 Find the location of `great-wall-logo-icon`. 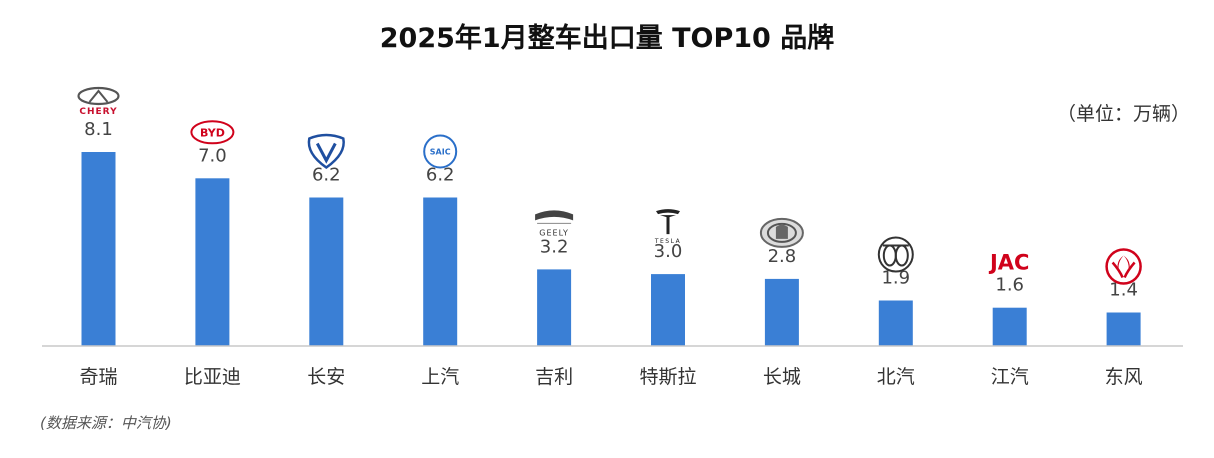

great-wall-logo-icon is located at coordinates (781, 232).